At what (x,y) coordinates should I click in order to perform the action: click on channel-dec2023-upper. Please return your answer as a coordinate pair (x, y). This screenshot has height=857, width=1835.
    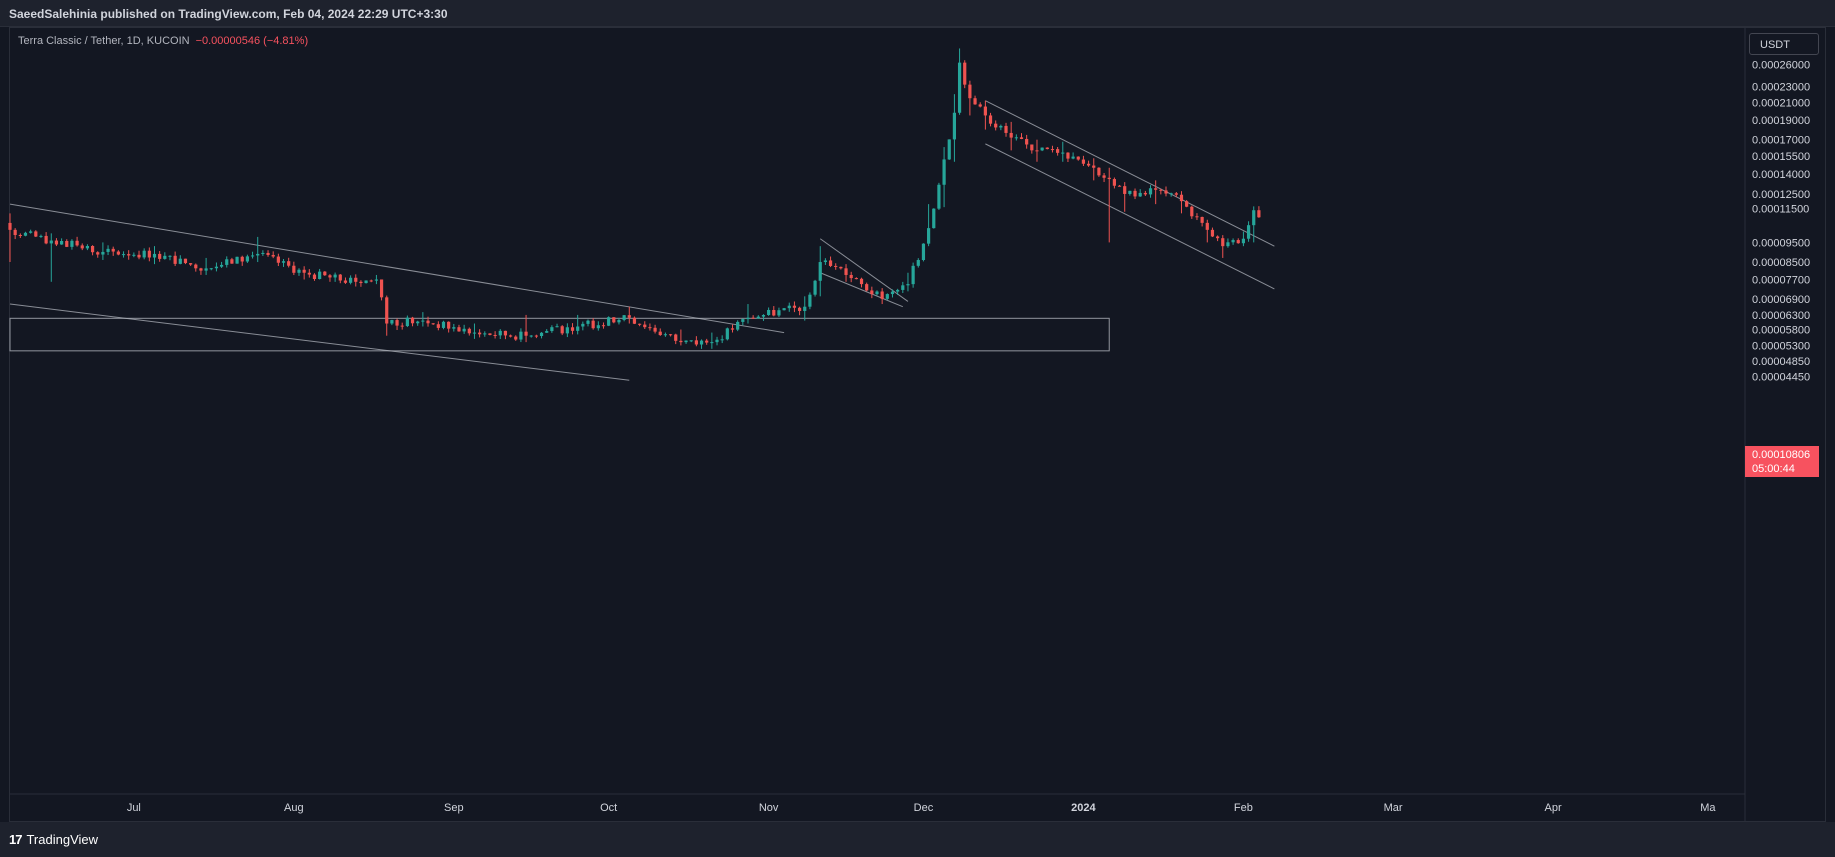
    Looking at the image, I should click on (1130, 173).